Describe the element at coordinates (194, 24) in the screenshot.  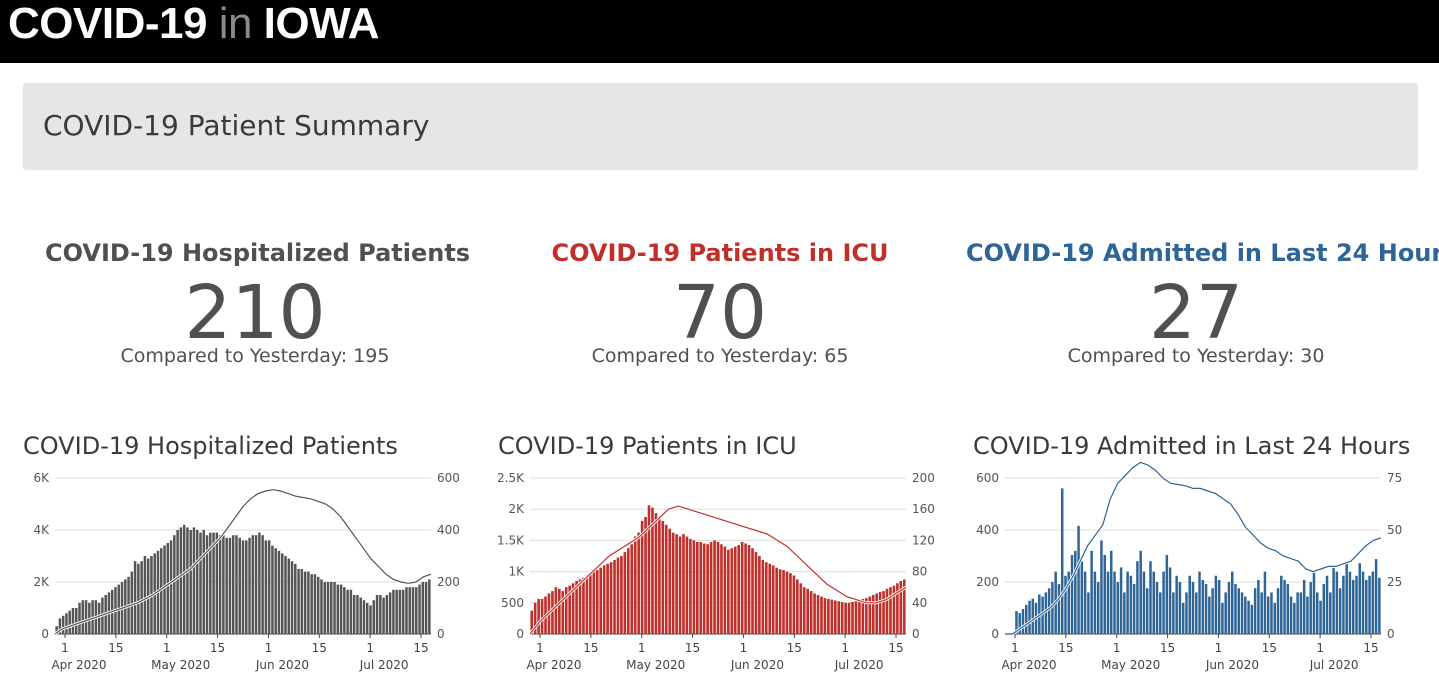
I see `site-logo: COVID-19 in IOWA` at that location.